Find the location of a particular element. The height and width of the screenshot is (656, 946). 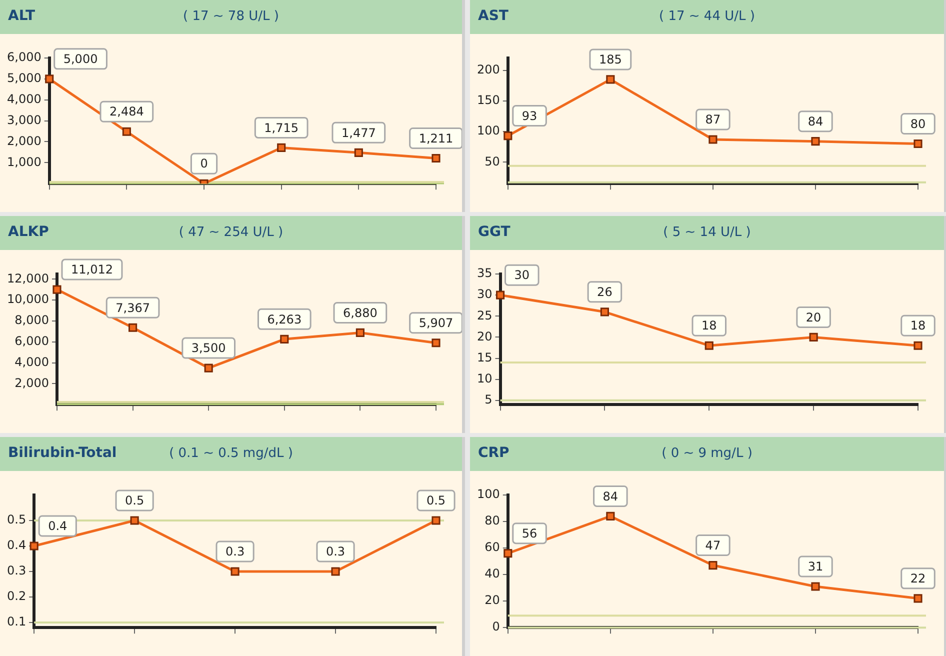

data-label: 6,263 is located at coordinates (284, 319).